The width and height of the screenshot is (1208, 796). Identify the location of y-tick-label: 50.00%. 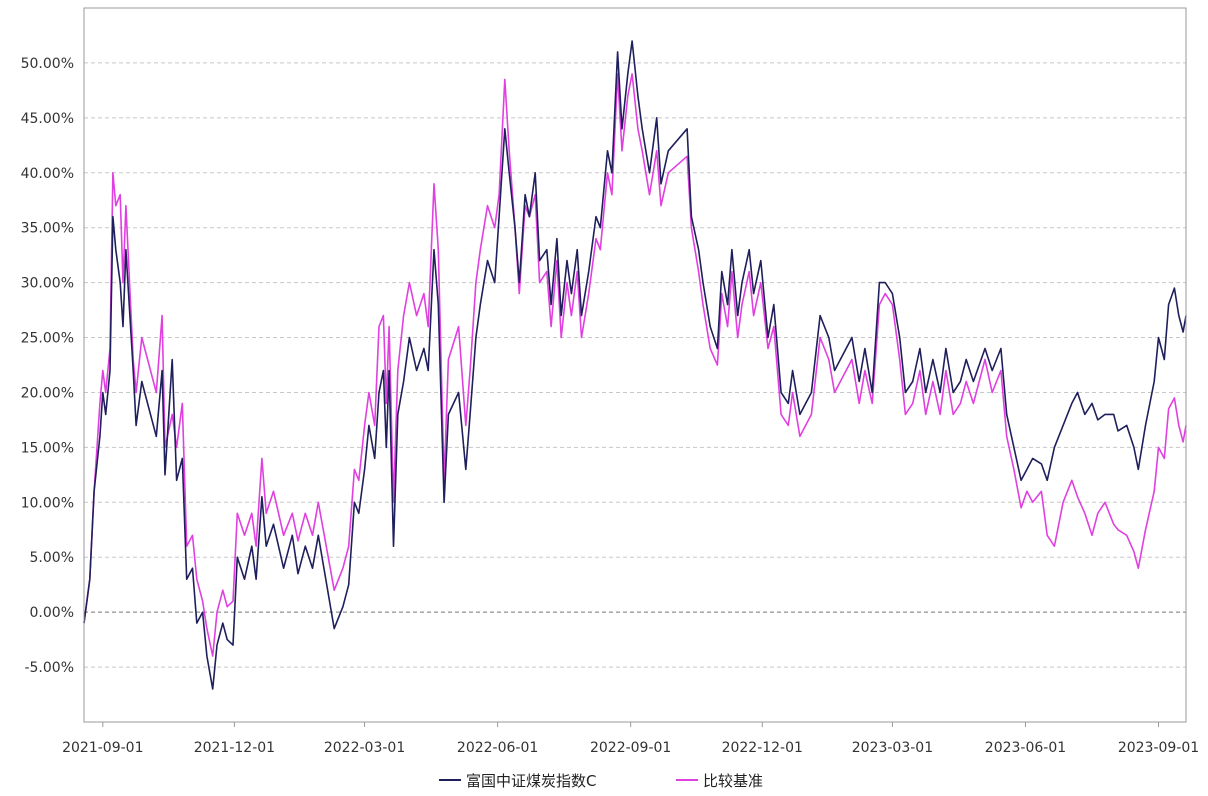
(47, 64).